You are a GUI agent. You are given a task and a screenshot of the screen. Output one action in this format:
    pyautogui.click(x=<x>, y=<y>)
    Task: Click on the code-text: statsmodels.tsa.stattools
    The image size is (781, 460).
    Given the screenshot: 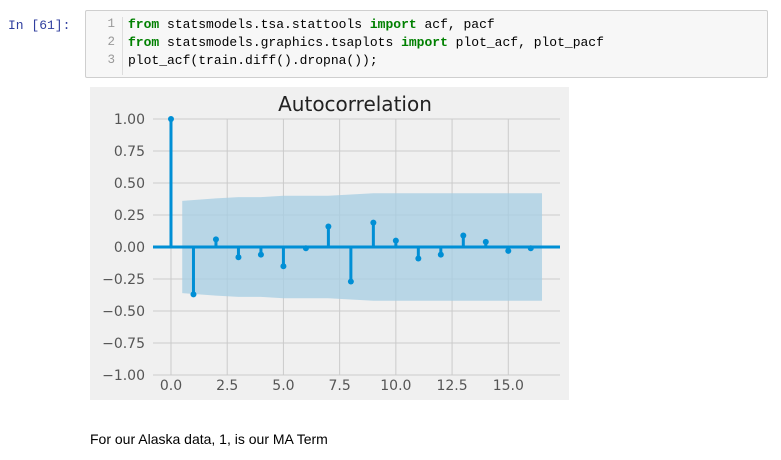 What is the action you would take?
    pyautogui.click(x=264, y=24)
    